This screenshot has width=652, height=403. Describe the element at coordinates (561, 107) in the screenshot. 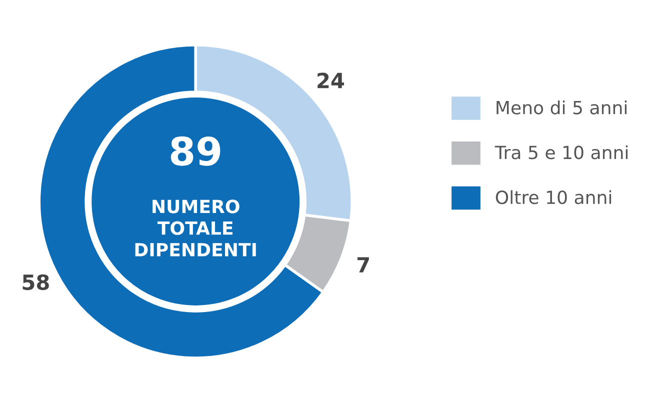

I see `legend-label: Meno di 5 anni` at that location.